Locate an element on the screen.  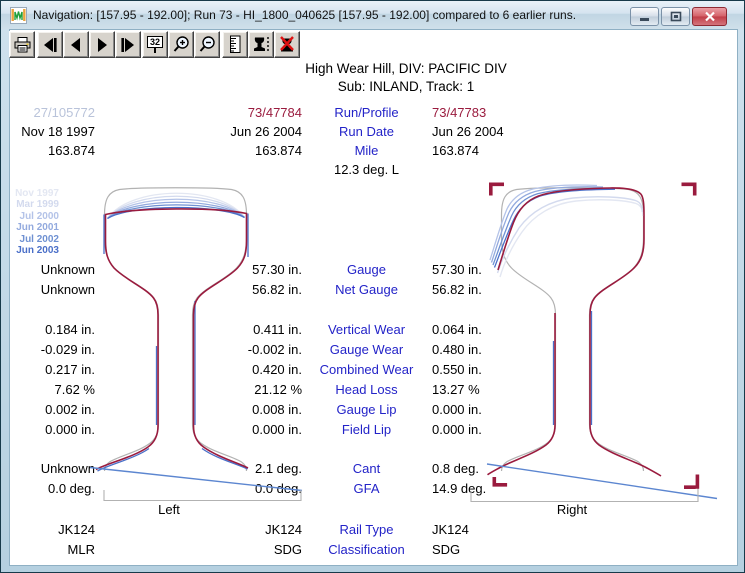
rail-profile-icon is located at coordinates (261, 44).